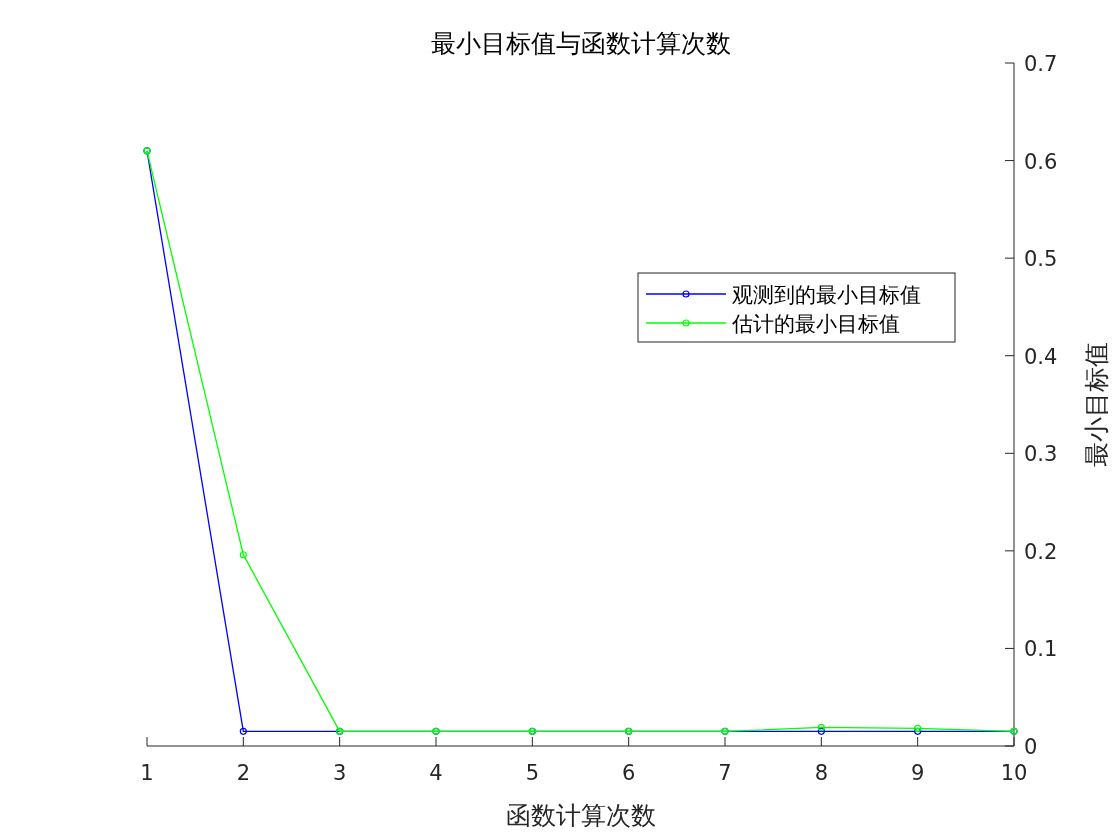  Describe the element at coordinates (1041, 356) in the screenshot. I see `y-tick-label: 0.4` at that location.